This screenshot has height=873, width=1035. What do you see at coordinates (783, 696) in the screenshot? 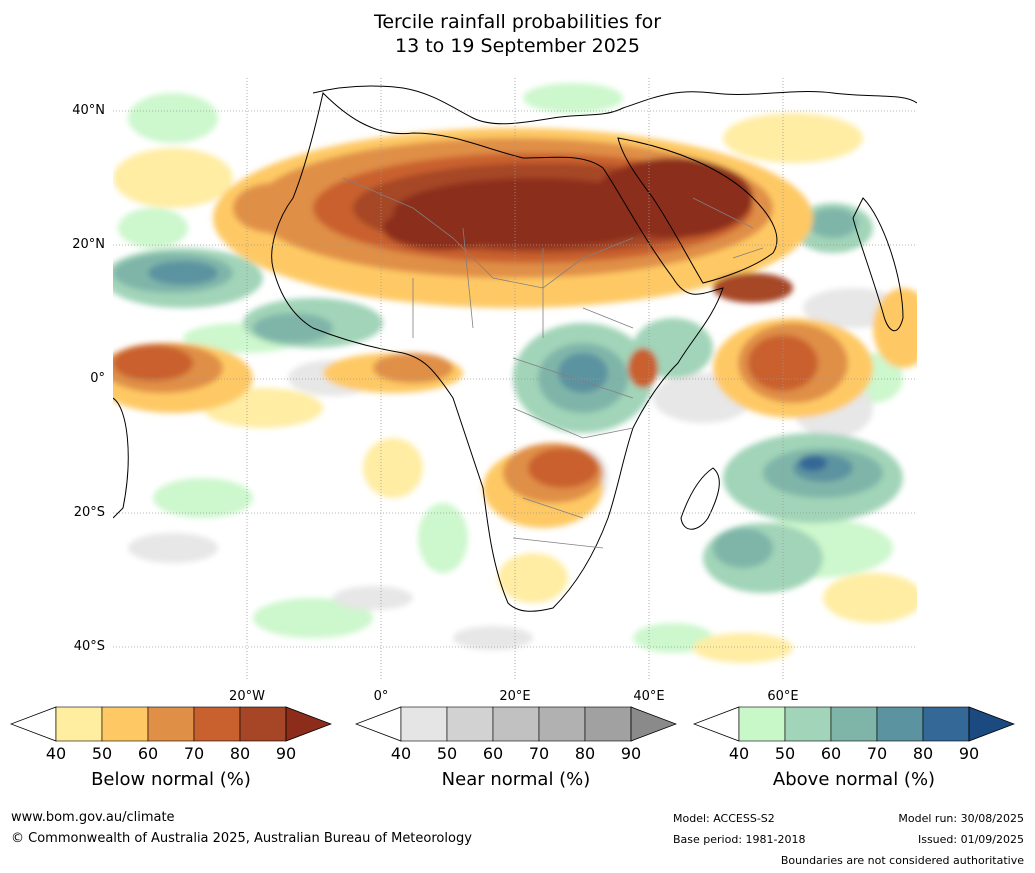
I see `lon-label-60e: 60°E` at bounding box center [783, 696].